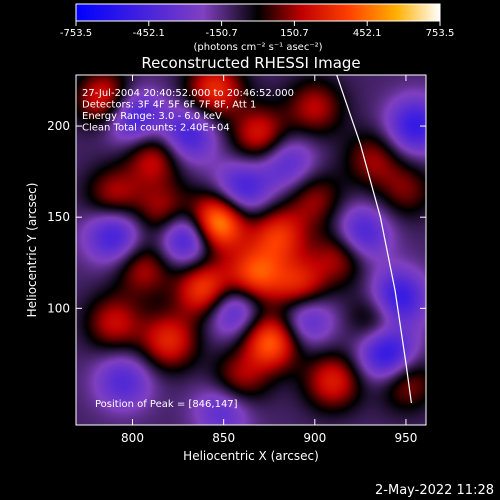  Describe the element at coordinates (169, 105) in the screenshot. I see `annotation-line: Detectors: 3F 4F 5F 6F 7F 8F, Att 1` at that location.